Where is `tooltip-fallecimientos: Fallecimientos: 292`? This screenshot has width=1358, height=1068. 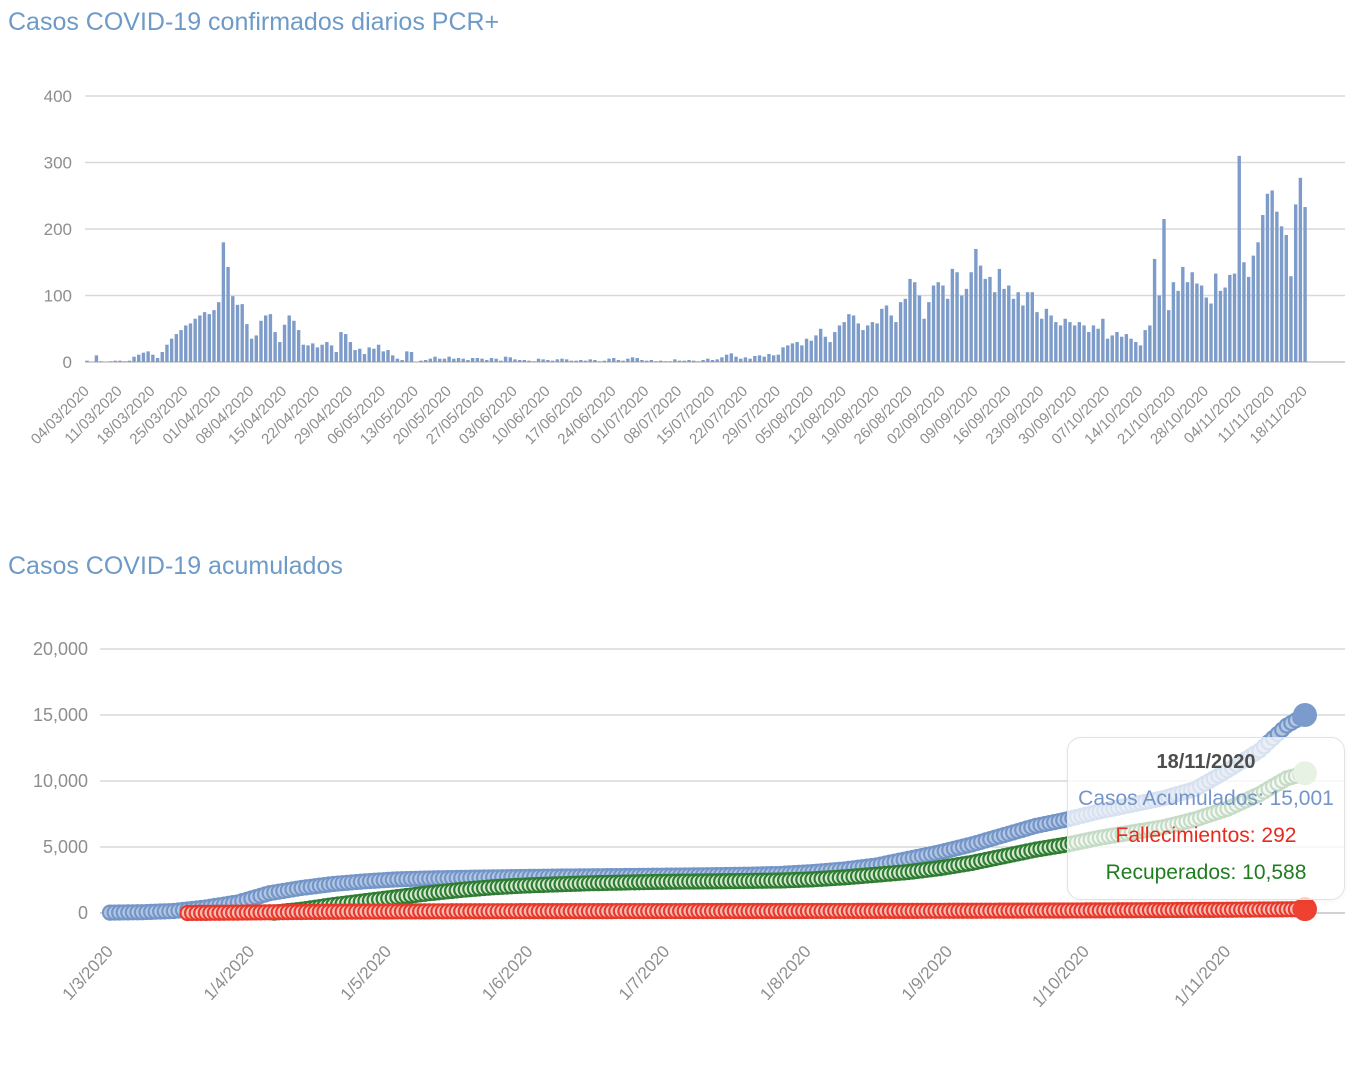 tooltip-fallecimientos: Fallecimientos: 292 is located at coordinates (1206, 835).